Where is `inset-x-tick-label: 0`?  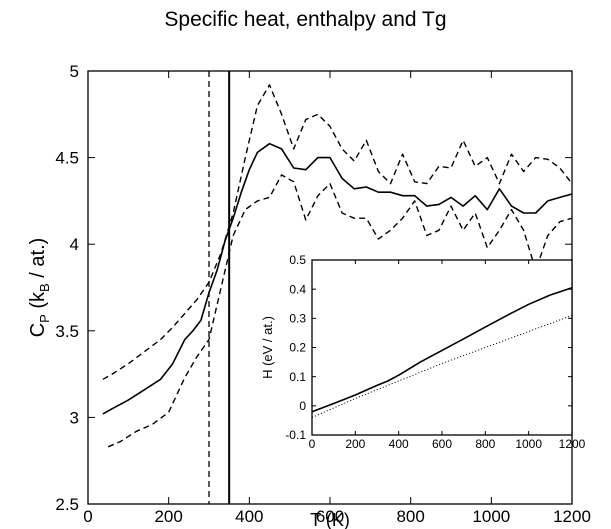
inset-x-tick-label: 0 is located at coordinates (312, 444).